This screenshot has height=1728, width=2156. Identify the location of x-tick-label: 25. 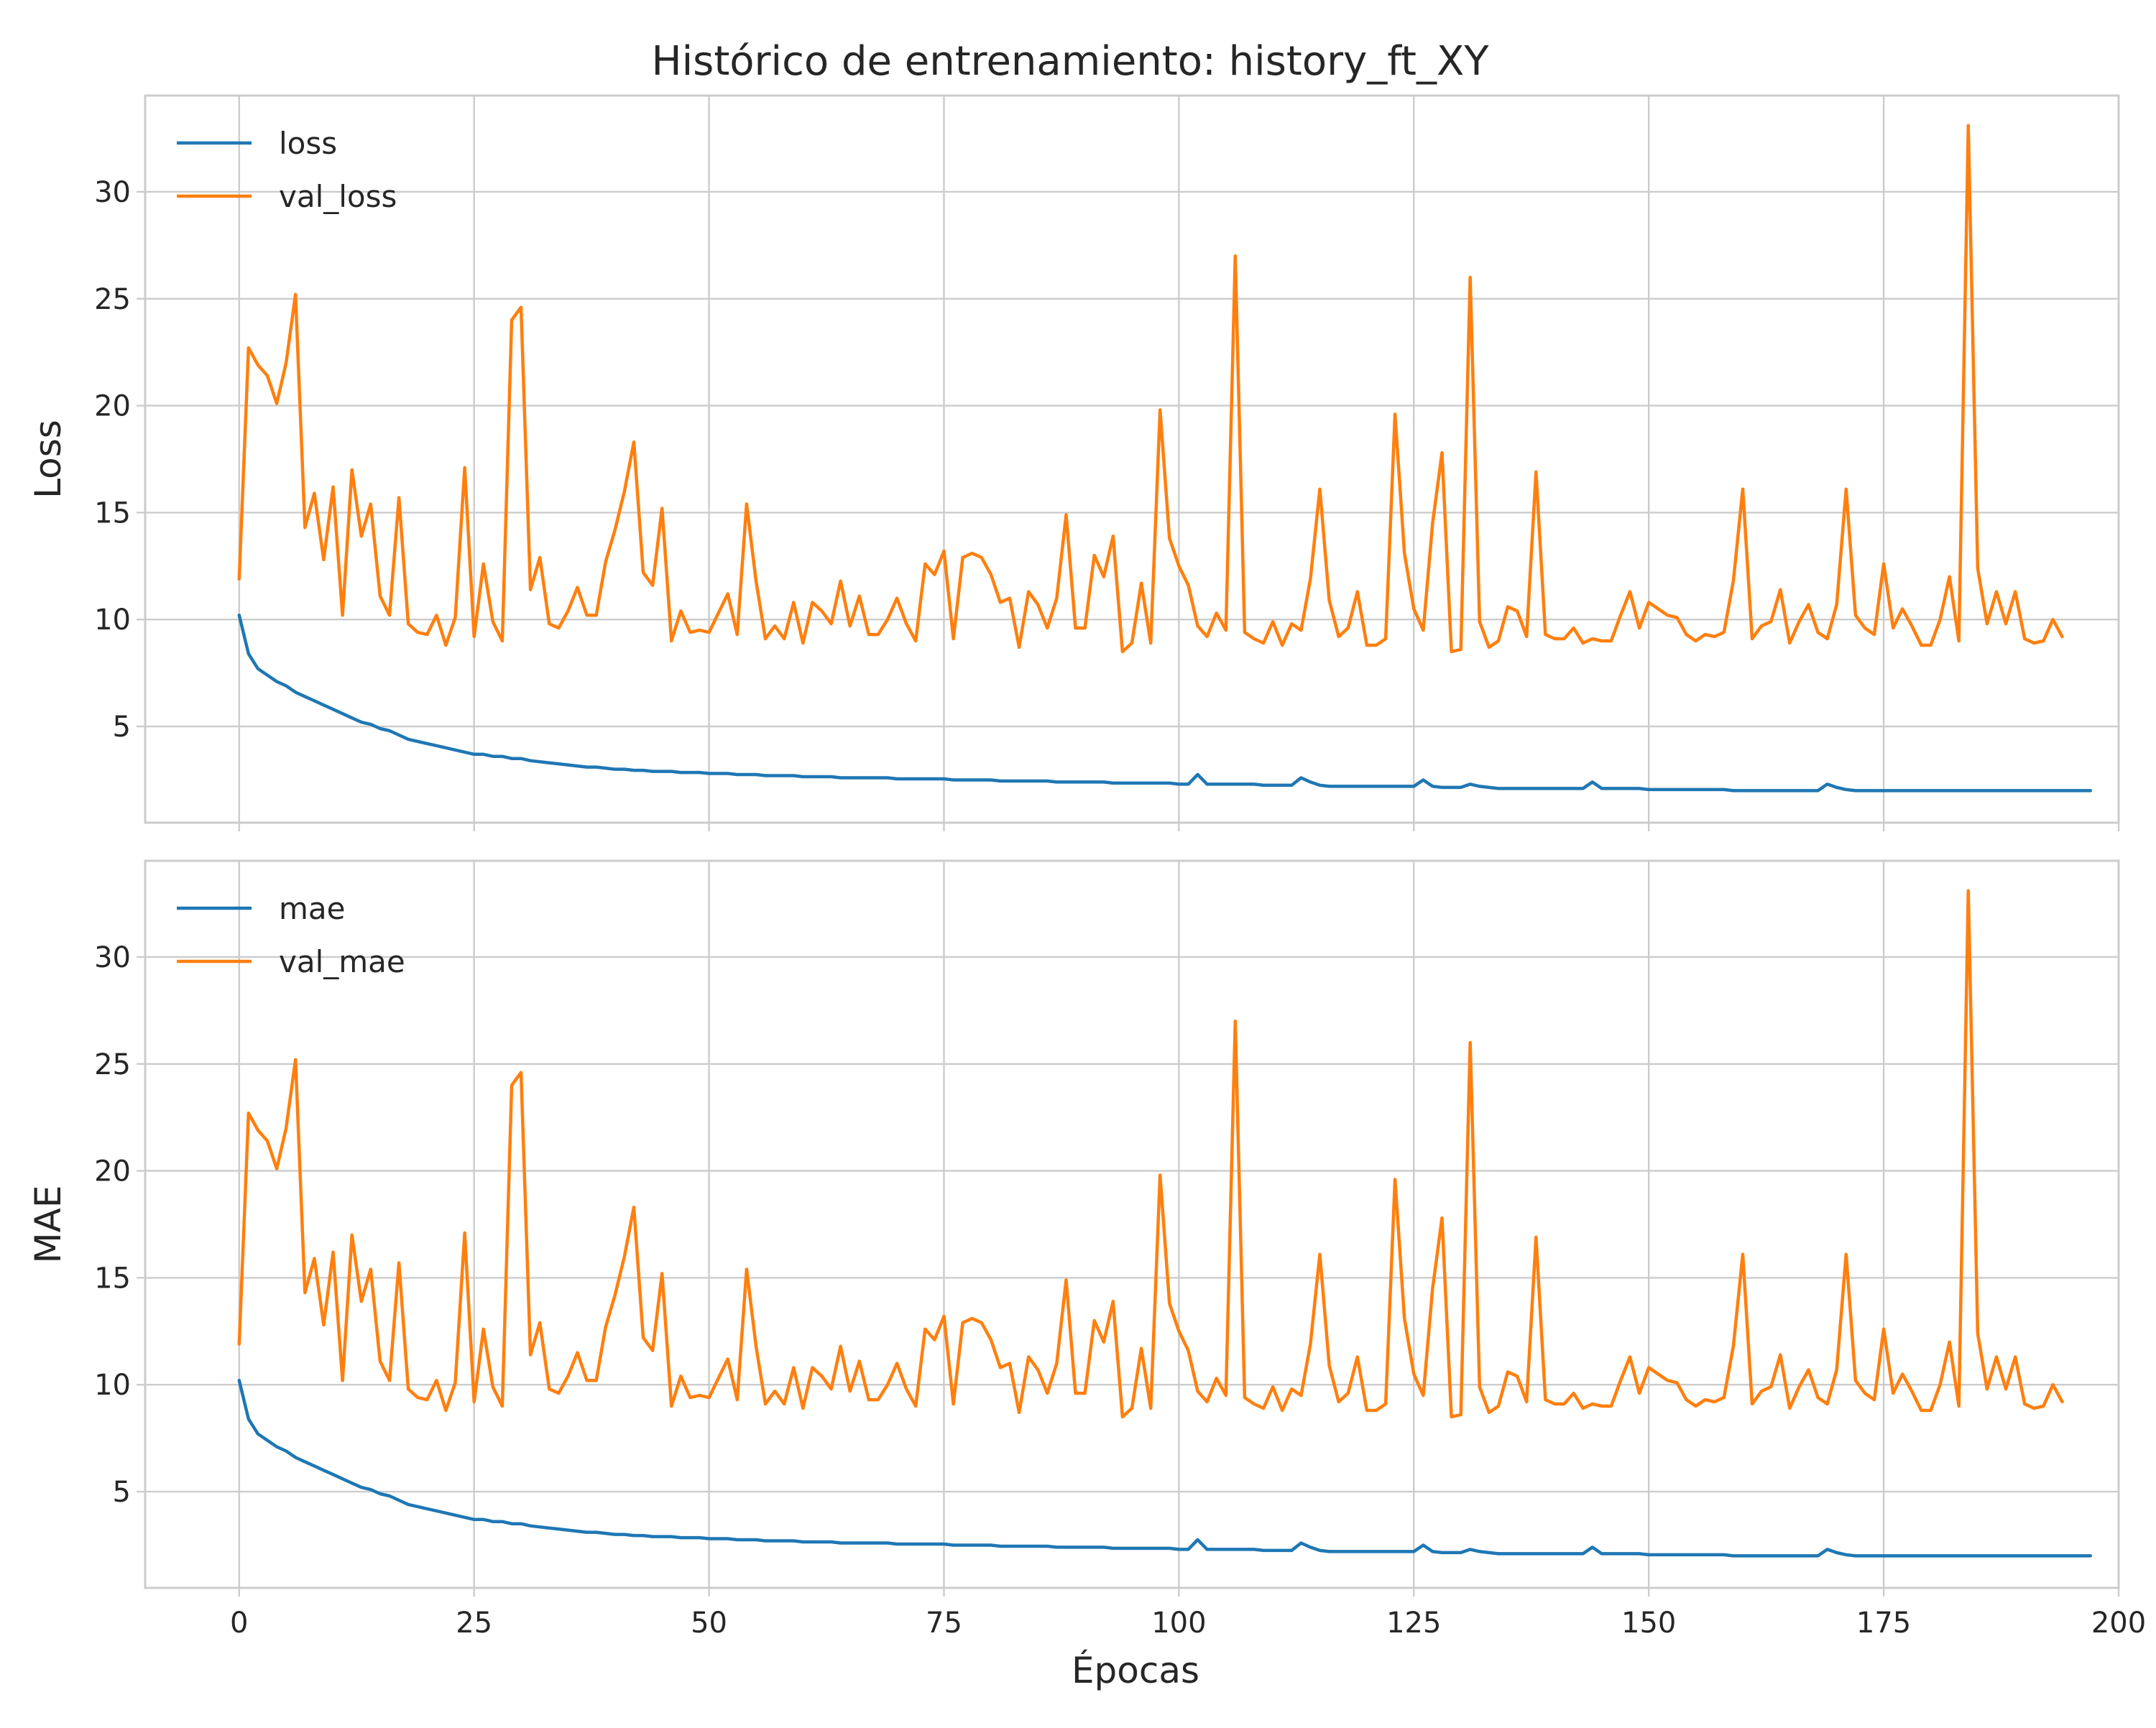
(474, 1624).